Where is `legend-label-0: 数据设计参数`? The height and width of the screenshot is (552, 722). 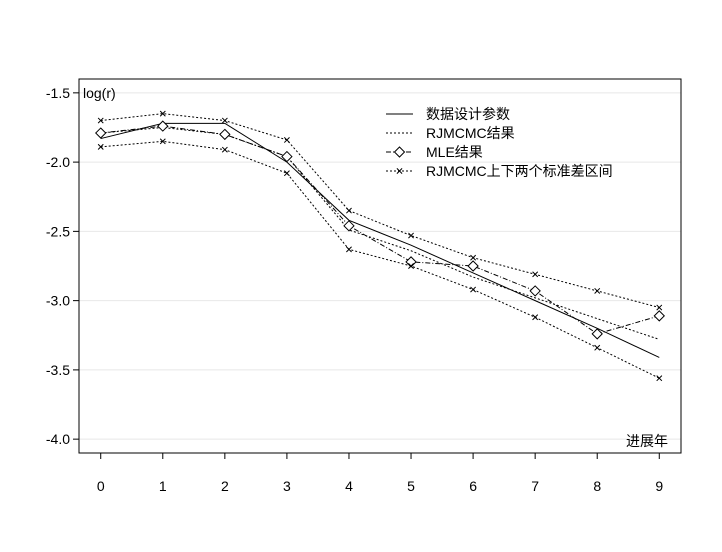 legend-label-0: 数据设计参数 is located at coordinates (468, 114).